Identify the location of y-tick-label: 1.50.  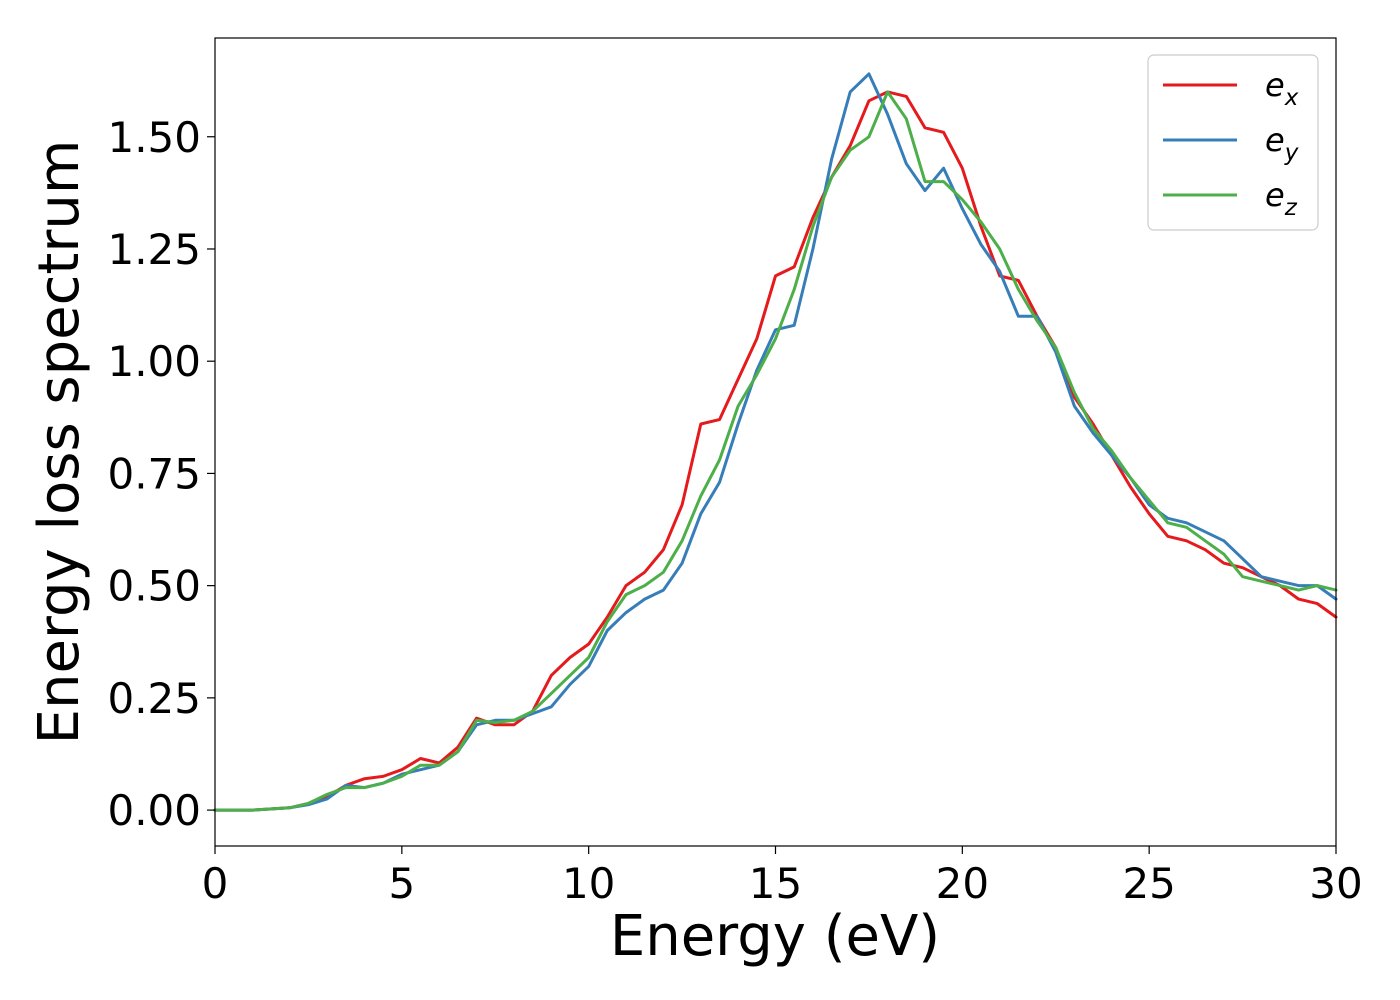
(154, 137).